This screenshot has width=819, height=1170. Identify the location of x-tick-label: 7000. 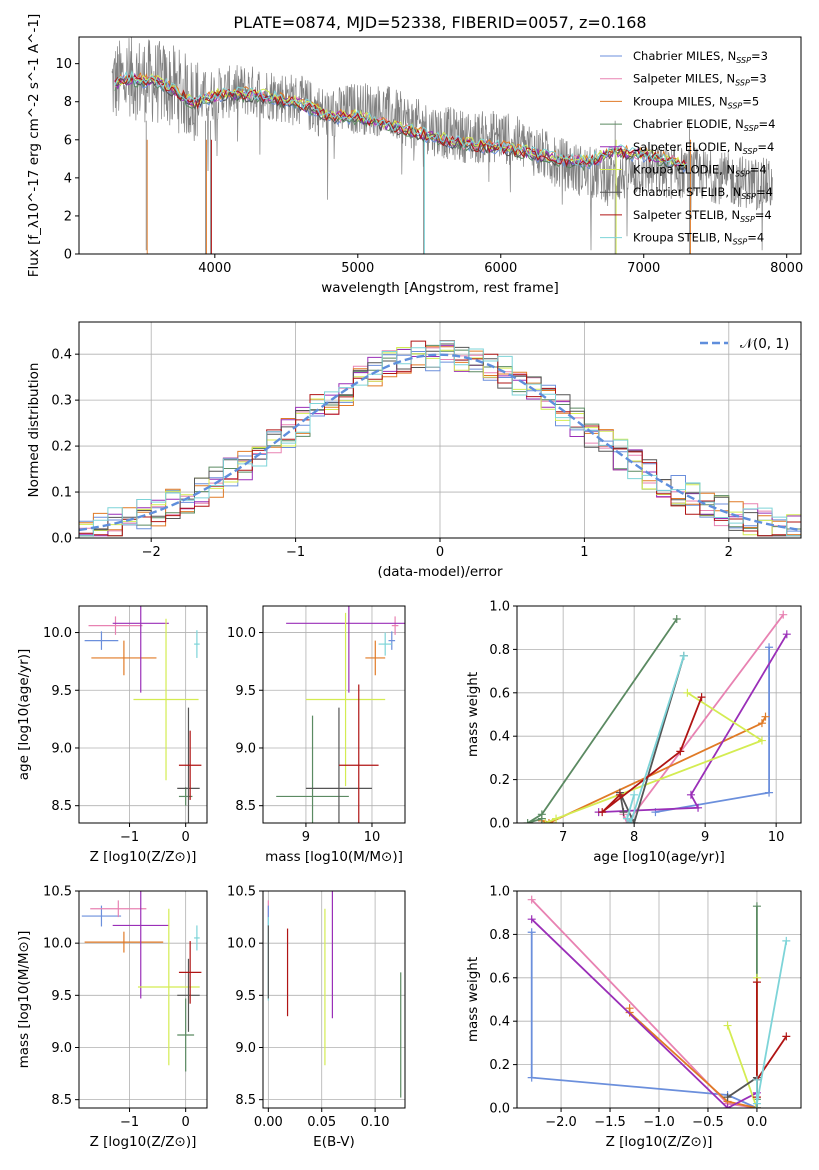
(643, 268).